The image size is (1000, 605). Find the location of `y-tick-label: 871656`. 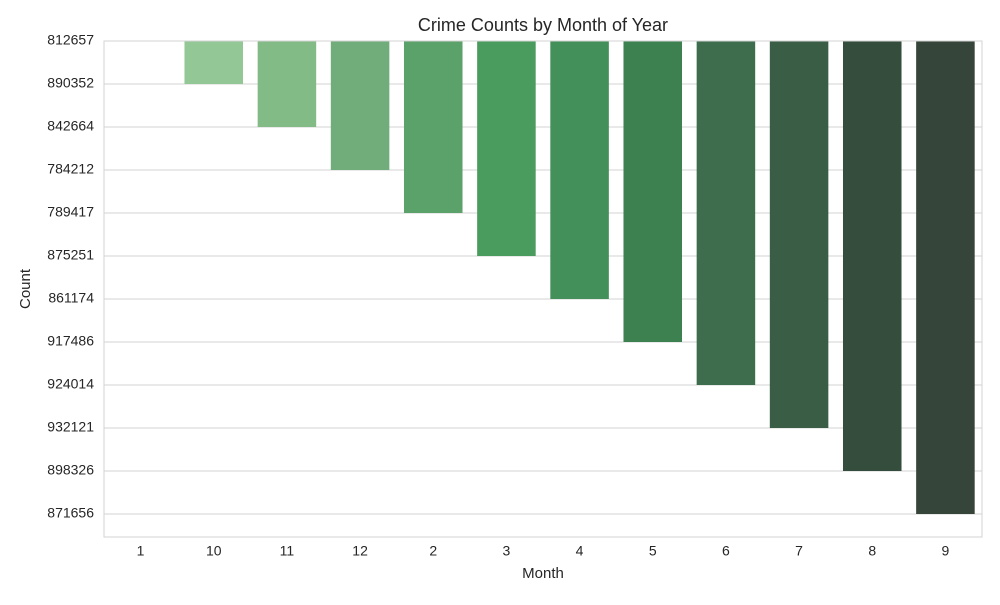

y-tick-label: 871656 is located at coordinates (70, 513).